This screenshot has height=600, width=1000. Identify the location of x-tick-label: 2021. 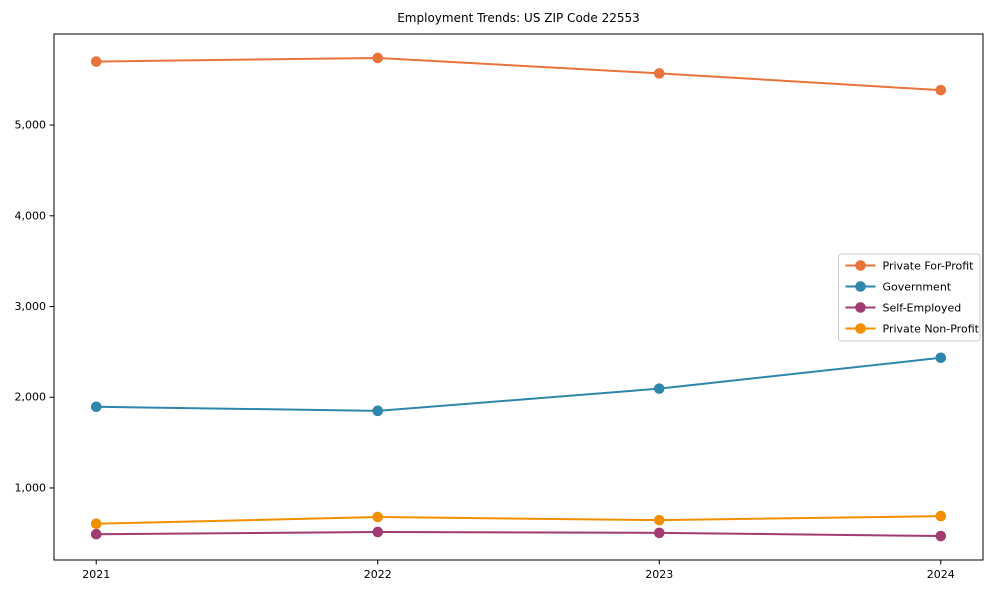
(96, 574).